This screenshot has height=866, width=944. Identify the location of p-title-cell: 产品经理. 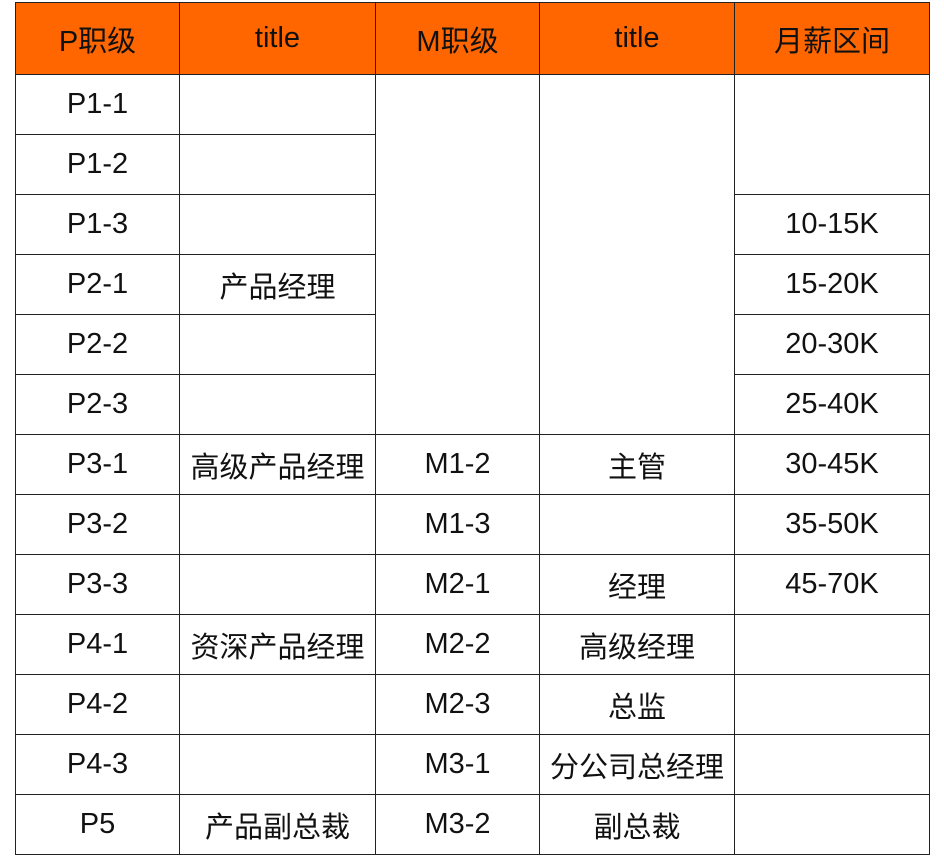
(277, 284).